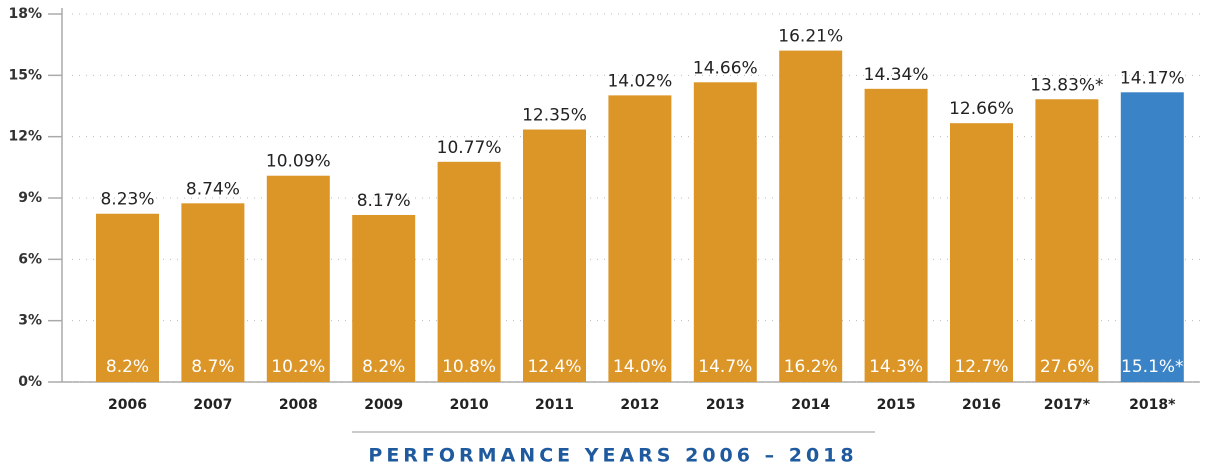 The width and height of the screenshot is (1212, 472). I want to click on bar-annotation: 10.2%, so click(298, 367).